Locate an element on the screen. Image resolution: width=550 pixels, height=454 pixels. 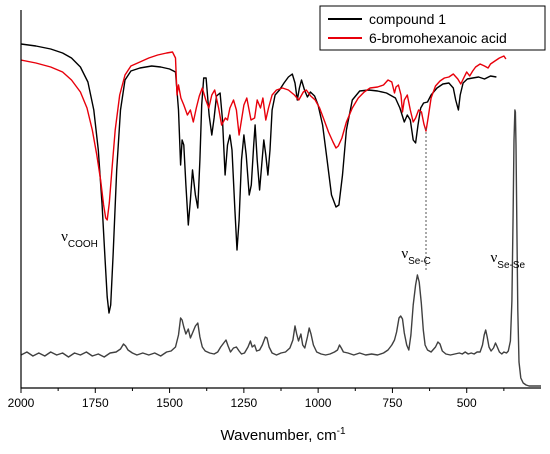
x-axis-title-superscript: -1 is located at coordinates (341, 431).